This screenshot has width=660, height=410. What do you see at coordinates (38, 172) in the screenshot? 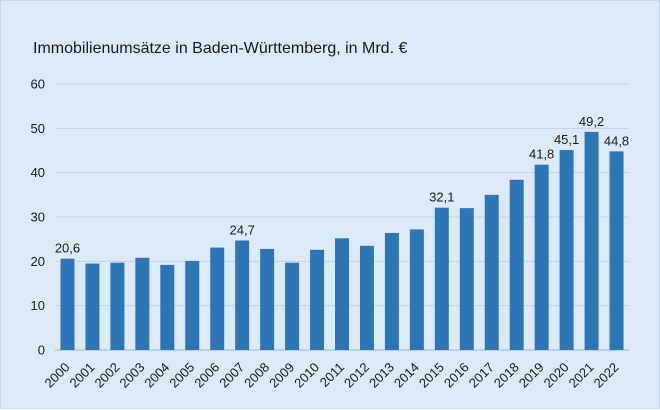
I see `y-tick-label: 40` at bounding box center [38, 172].